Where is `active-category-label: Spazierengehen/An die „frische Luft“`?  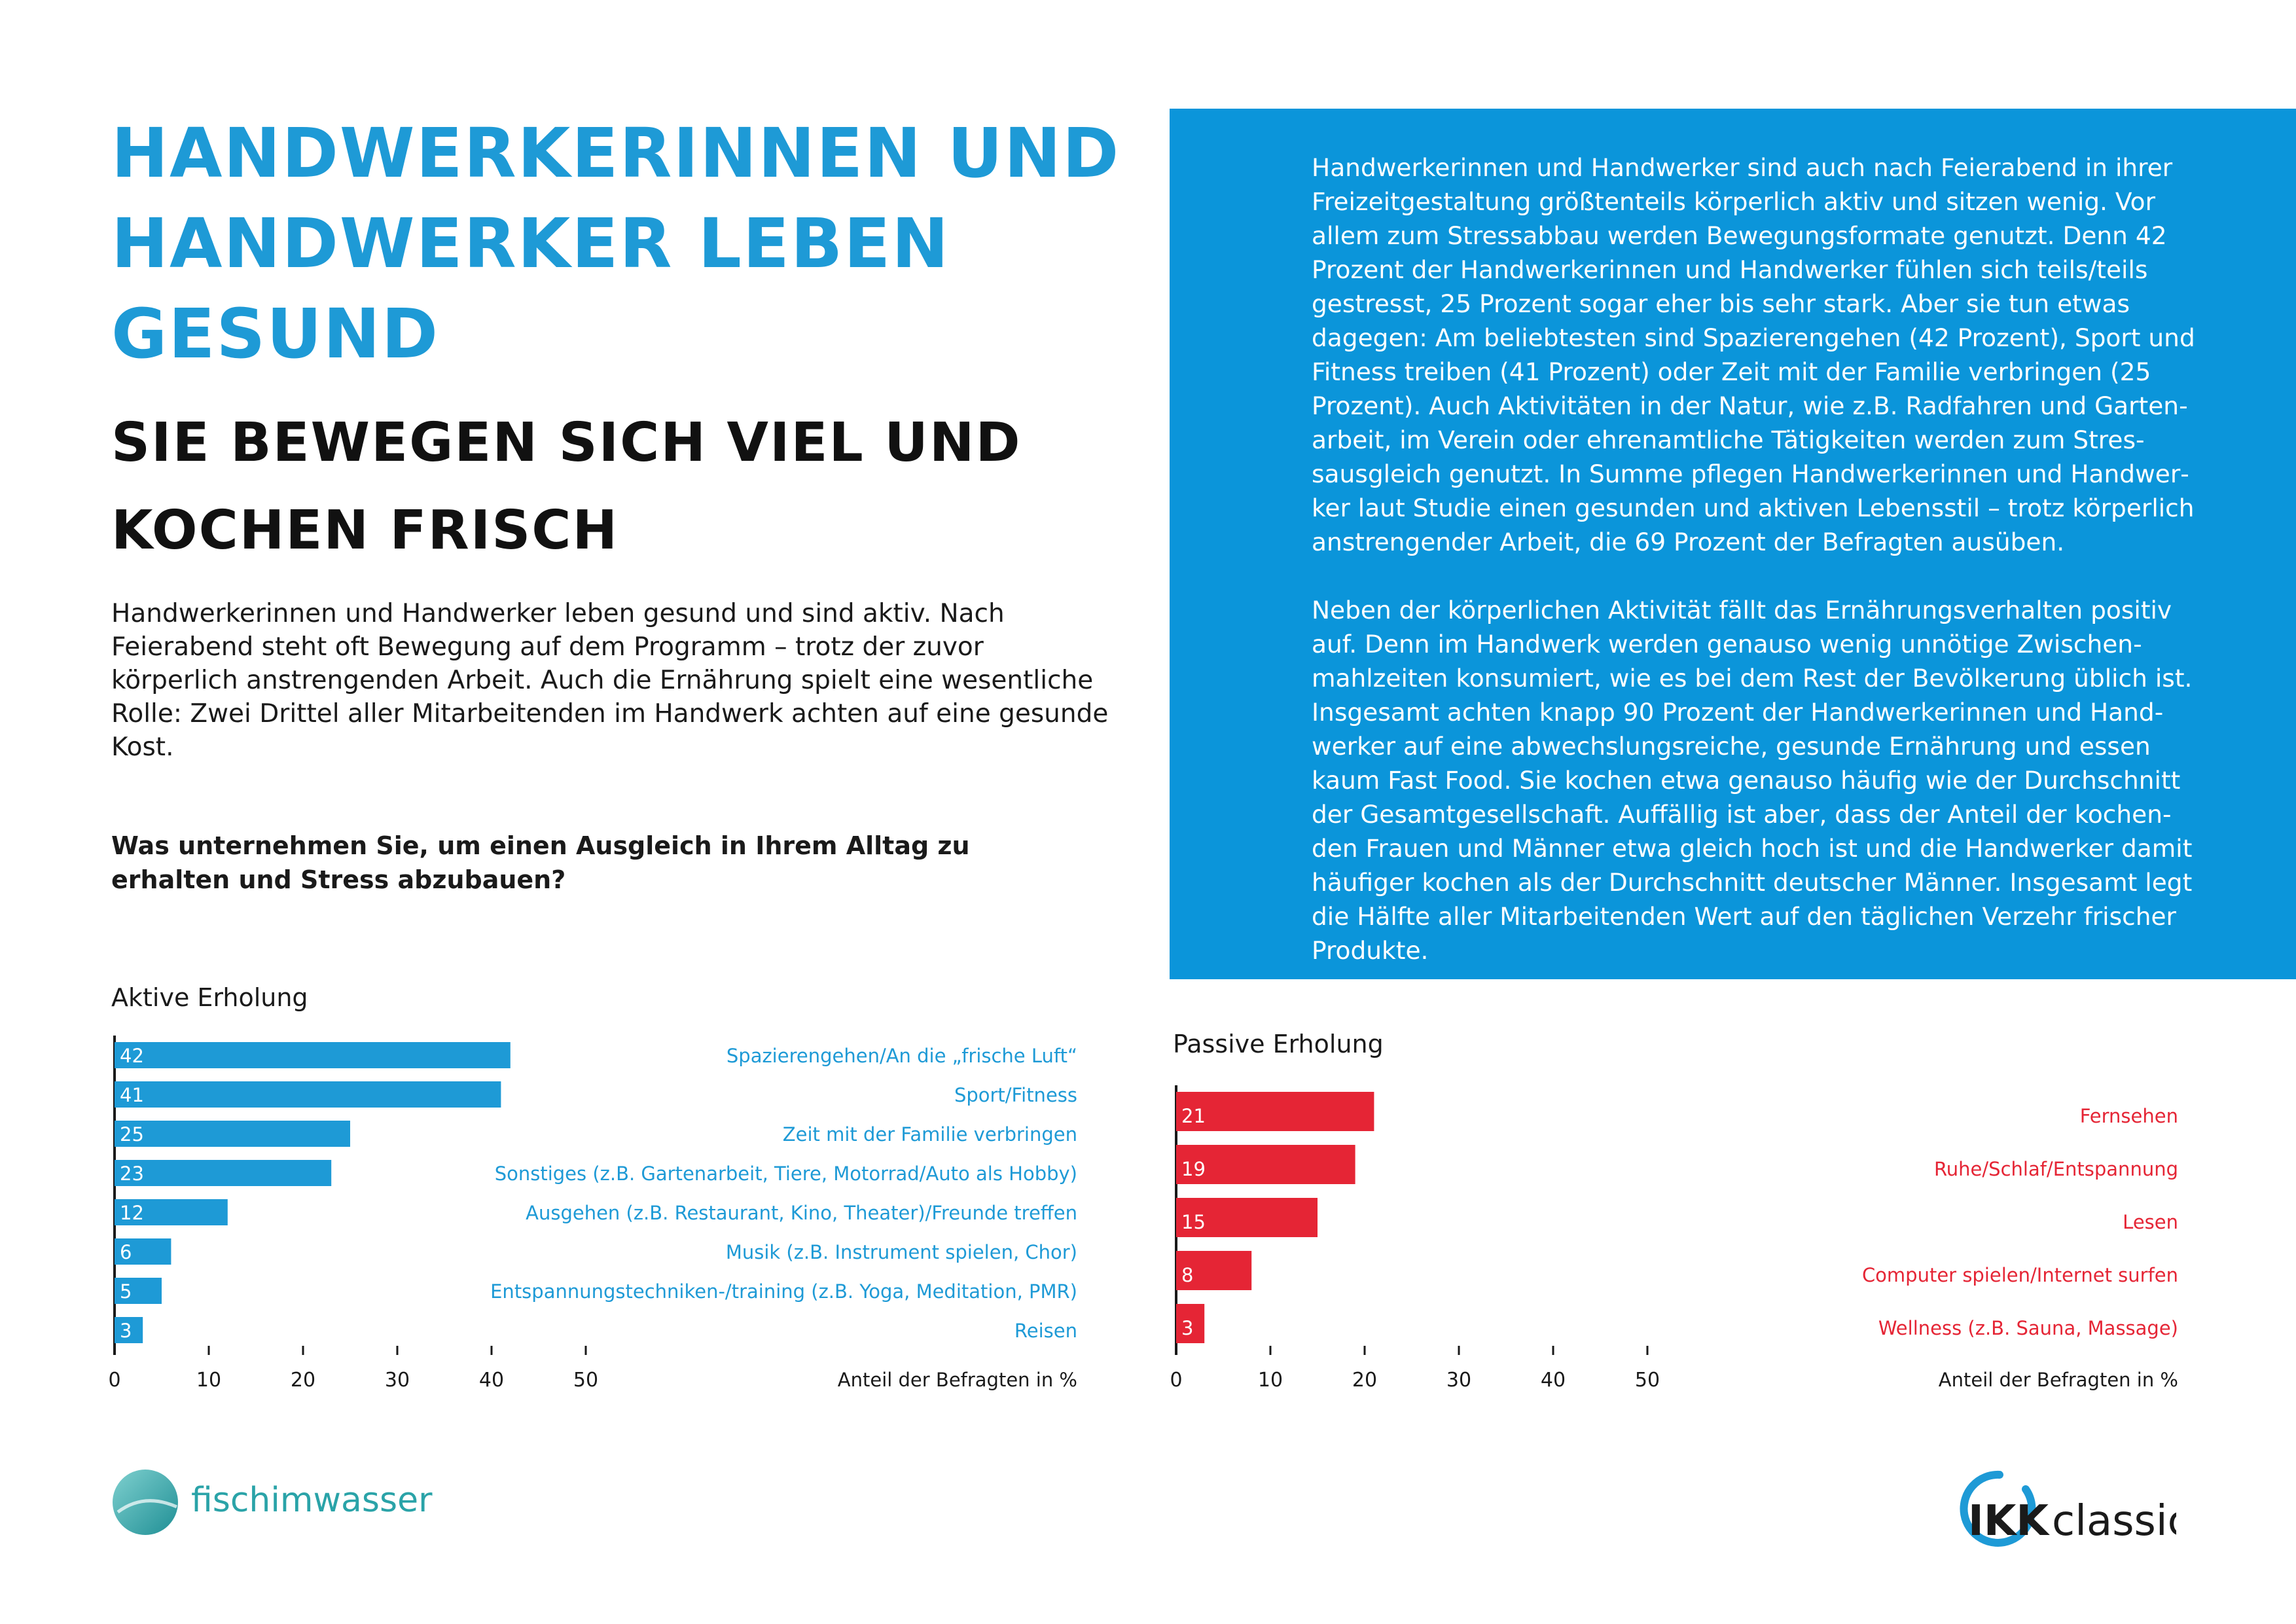
active-category-label: Spazierengehen/An die „frische Luft“ is located at coordinates (901, 1056).